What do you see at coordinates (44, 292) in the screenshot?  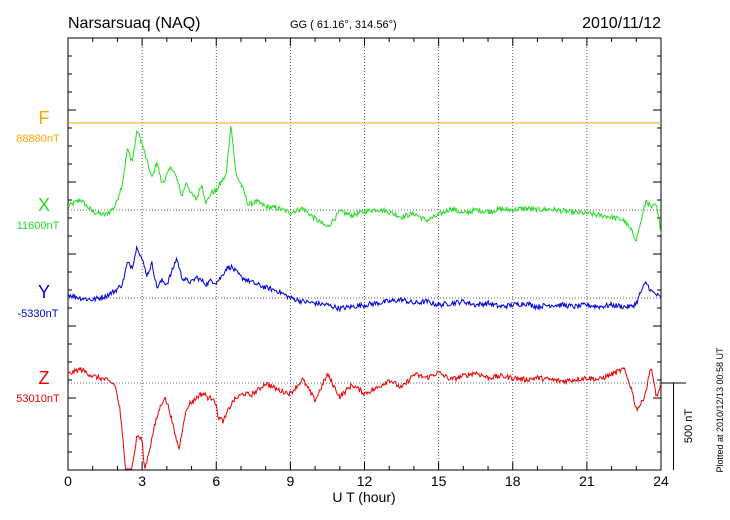 I see `series-name-y: Y` at bounding box center [44, 292].